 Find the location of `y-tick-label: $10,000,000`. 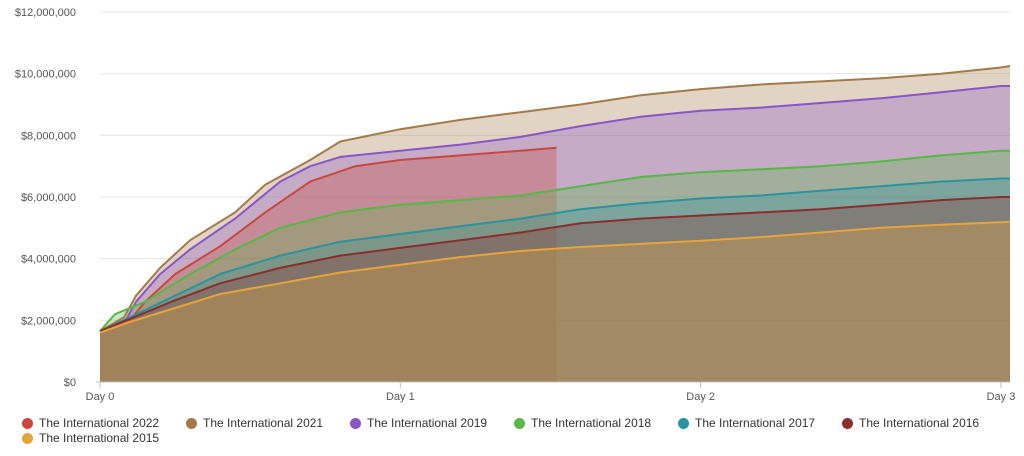

y-tick-label: $10,000,000 is located at coordinates (45, 75).